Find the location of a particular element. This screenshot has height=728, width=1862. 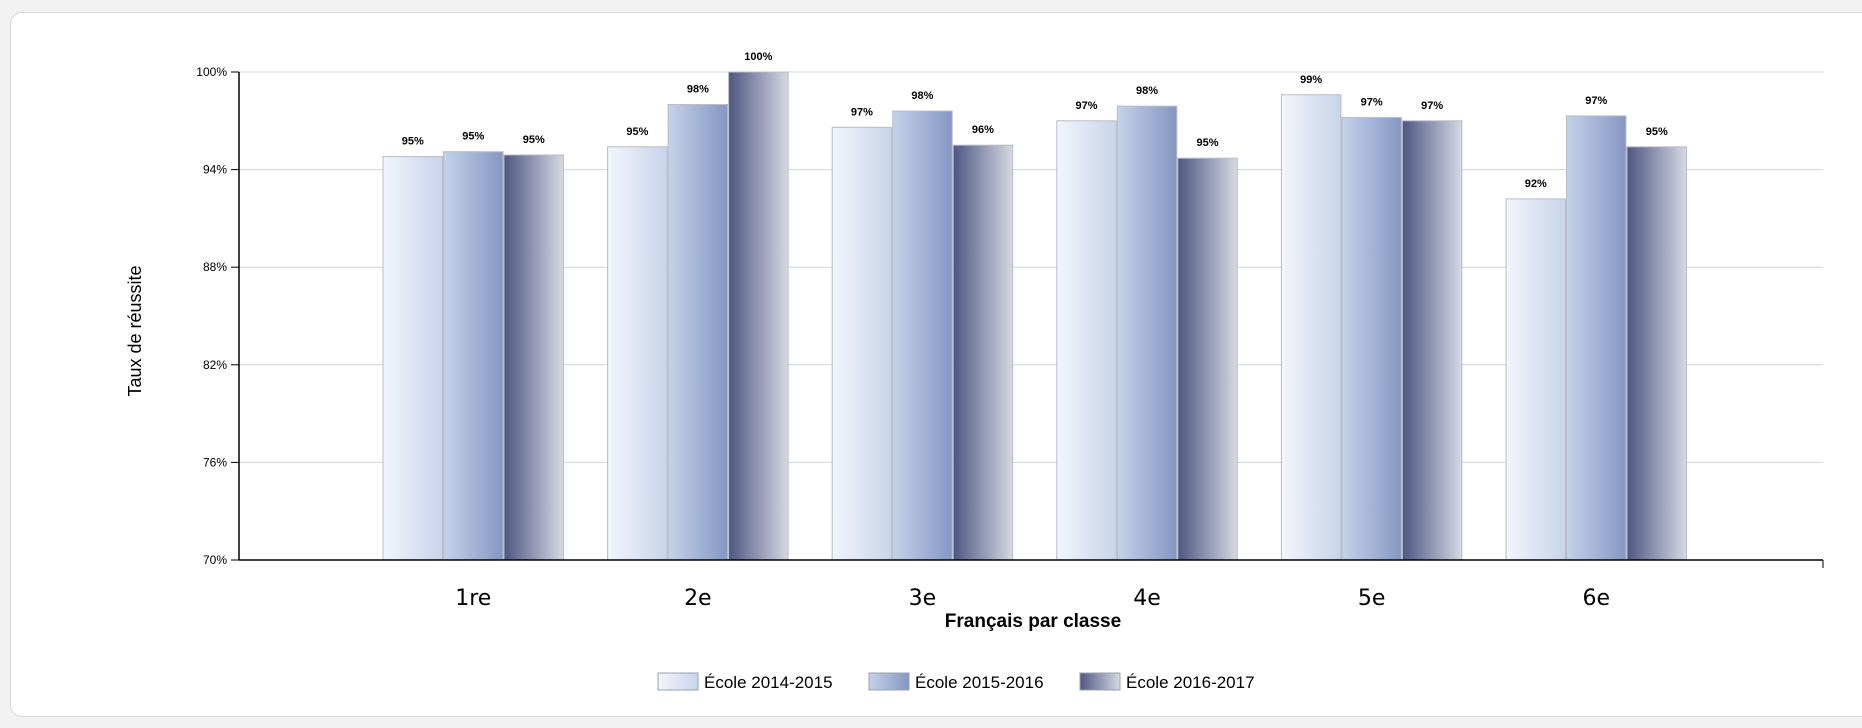

y-tick-label: 88% is located at coordinates (215, 267).